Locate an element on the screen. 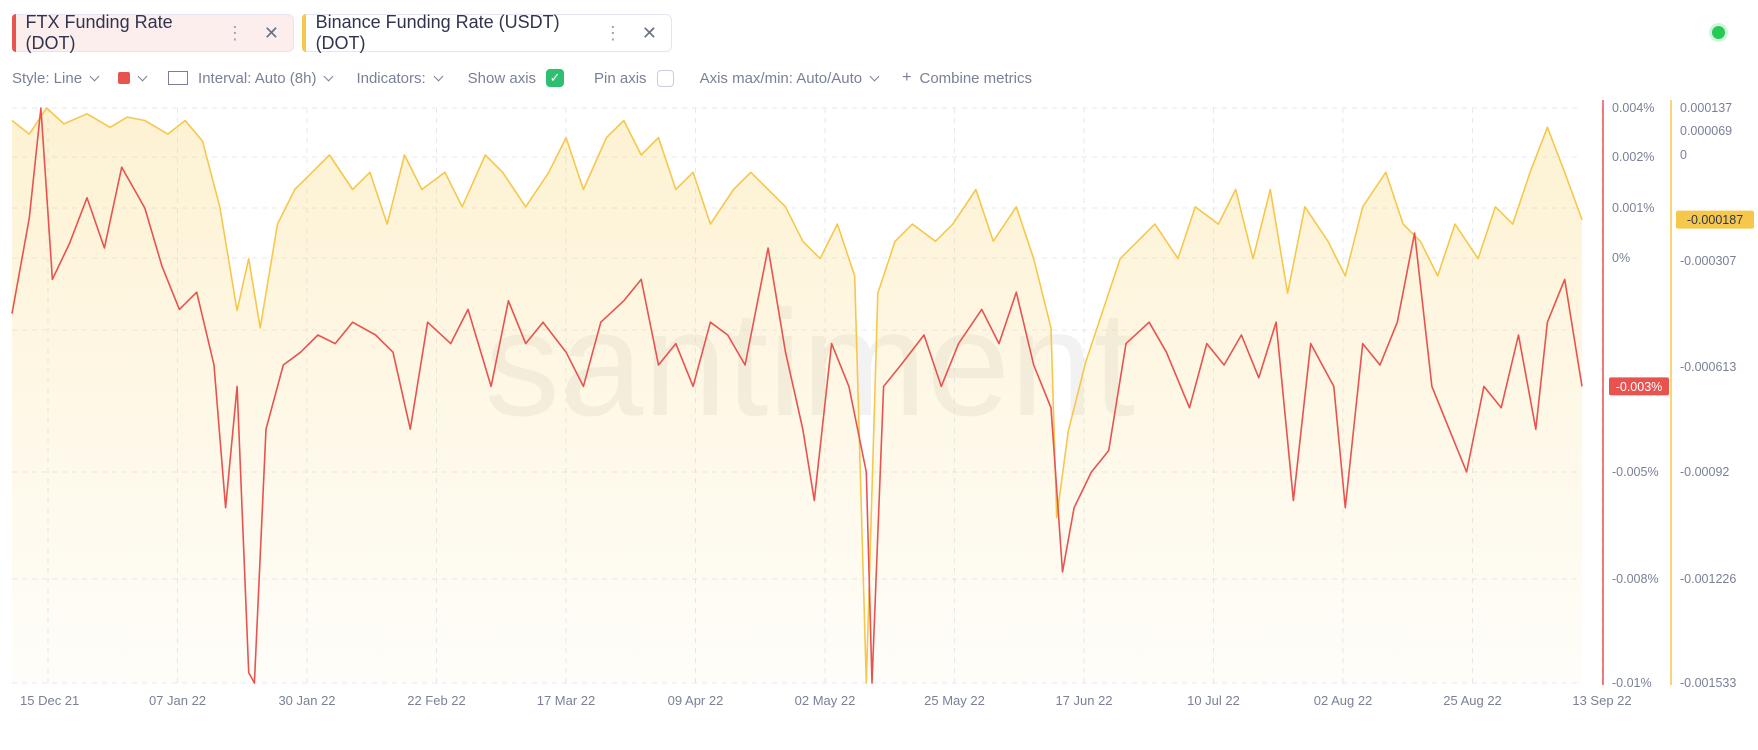 The image size is (1758, 750). x-tick-label: 17 Mar 22 is located at coordinates (566, 700).